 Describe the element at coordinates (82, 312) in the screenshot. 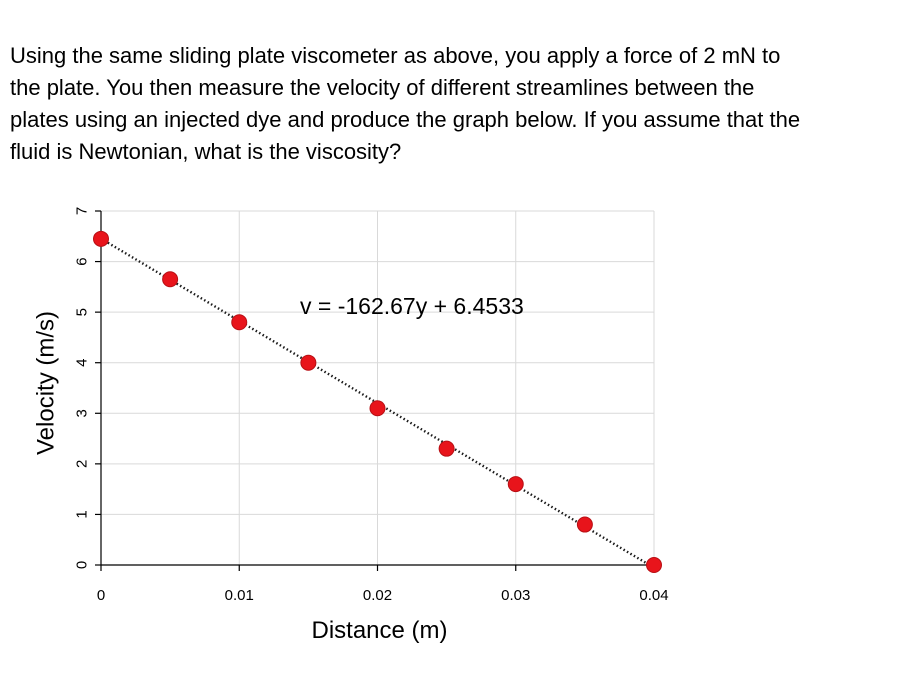

I see `y-tick-label: 5` at that location.